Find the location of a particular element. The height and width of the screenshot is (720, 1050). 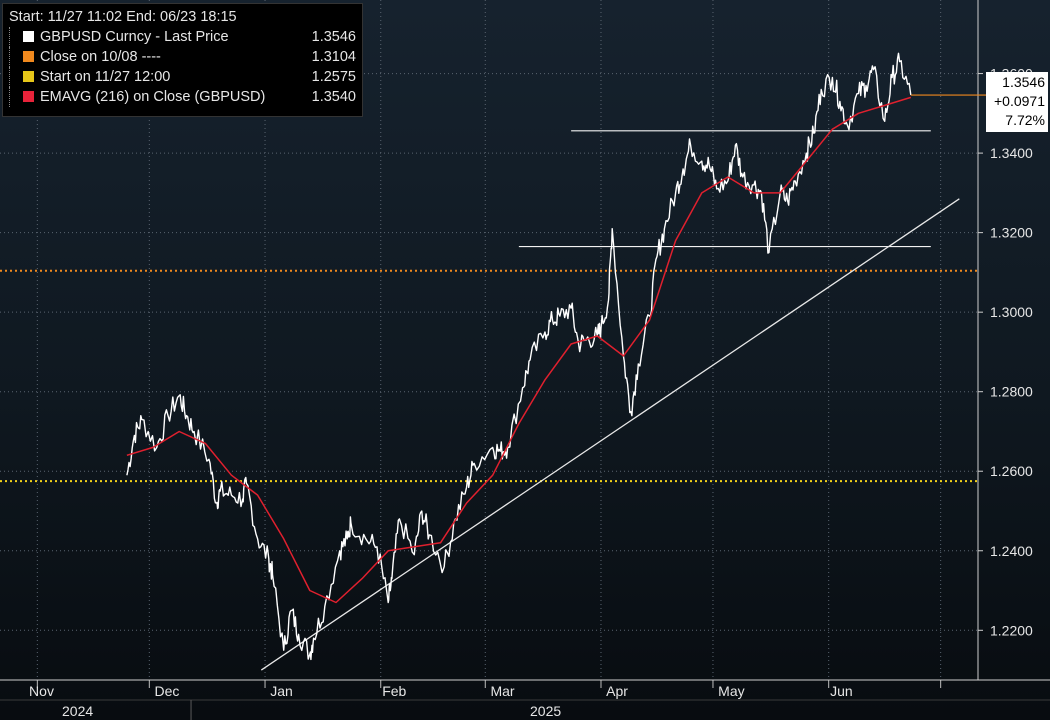

legend-value-ema: 1.3540 is located at coordinates (333, 97).